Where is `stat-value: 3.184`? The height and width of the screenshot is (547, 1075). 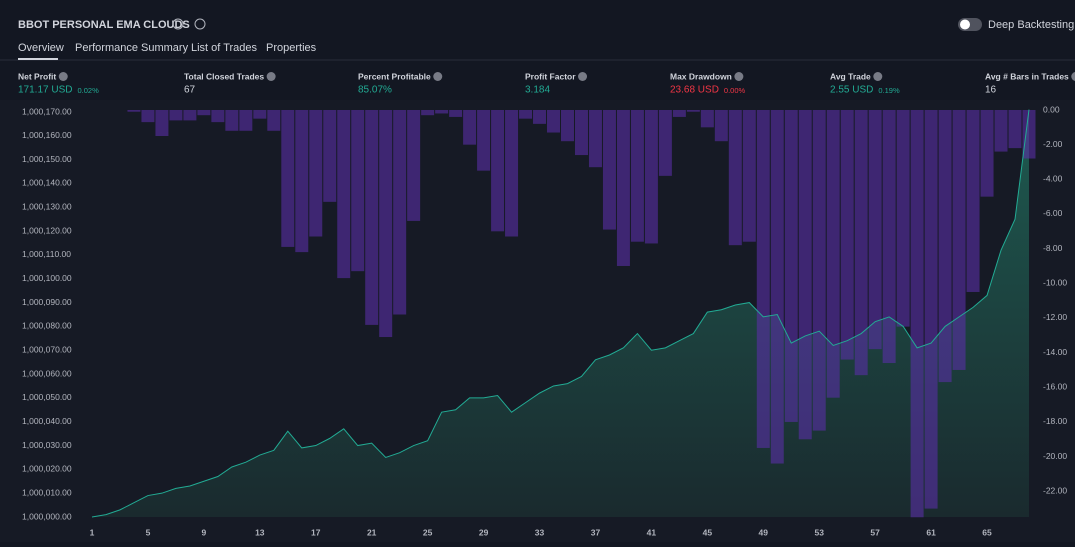 stat-value: 3.184 is located at coordinates (537, 90).